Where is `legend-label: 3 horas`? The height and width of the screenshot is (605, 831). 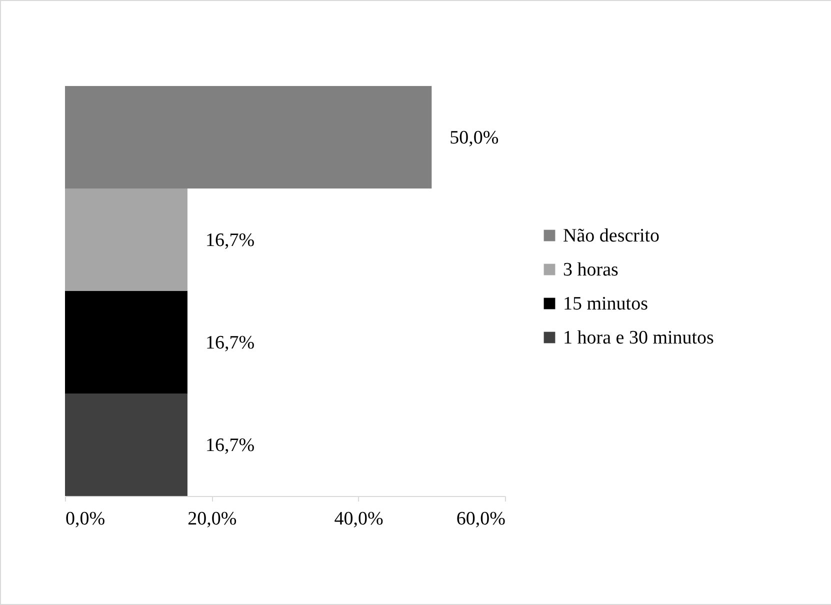 legend-label: 3 horas is located at coordinates (590, 270).